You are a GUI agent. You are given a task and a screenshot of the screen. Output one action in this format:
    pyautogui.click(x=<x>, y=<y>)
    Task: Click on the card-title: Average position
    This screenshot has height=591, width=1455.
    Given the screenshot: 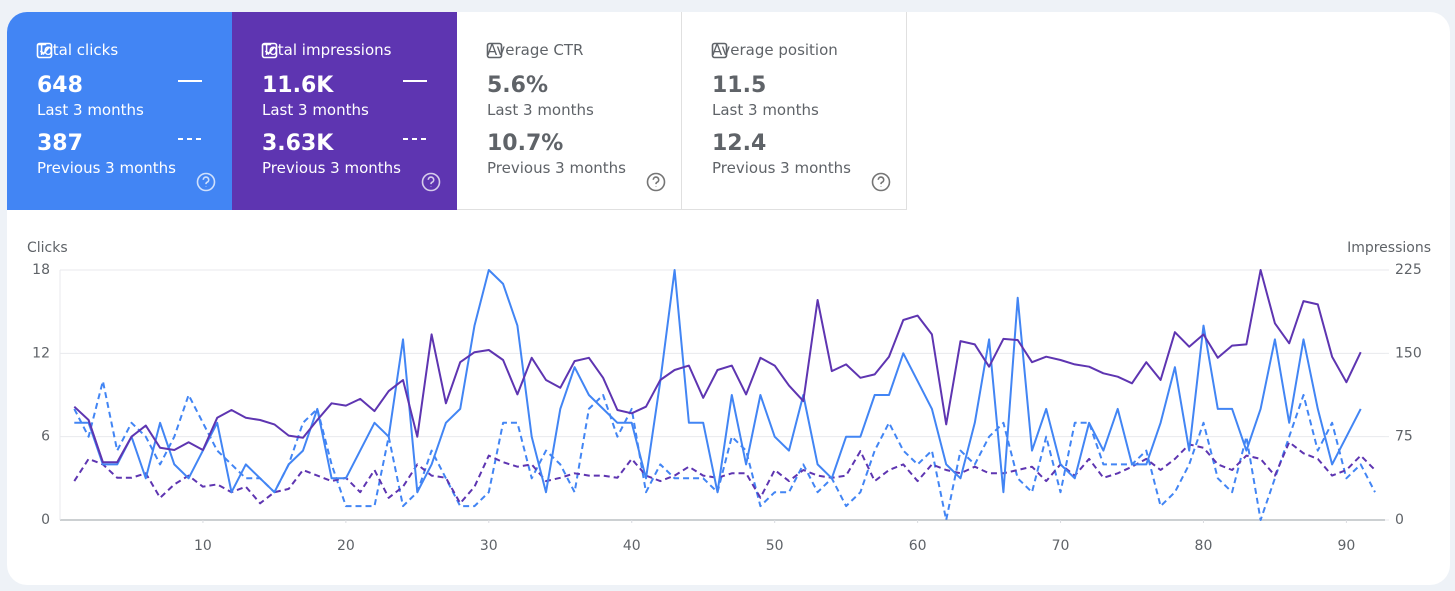 What is the action you would take?
    pyautogui.click(x=775, y=50)
    